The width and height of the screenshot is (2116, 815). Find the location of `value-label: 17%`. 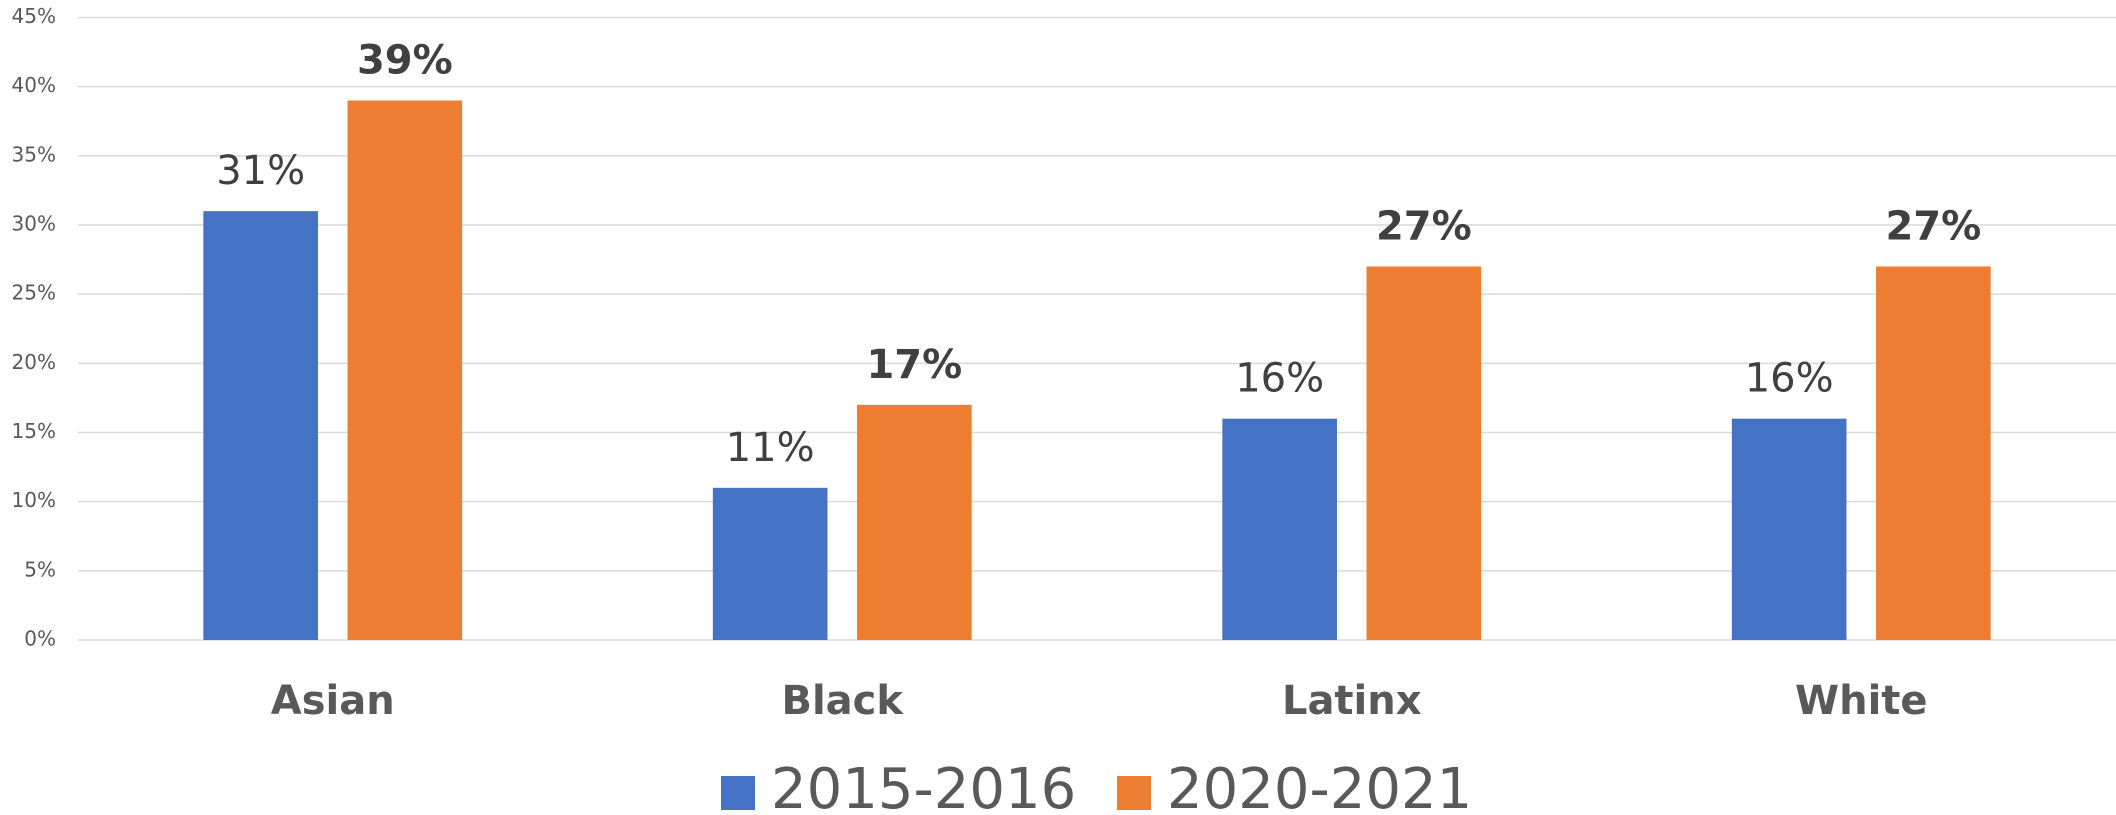

value-label: 17% is located at coordinates (914, 365).